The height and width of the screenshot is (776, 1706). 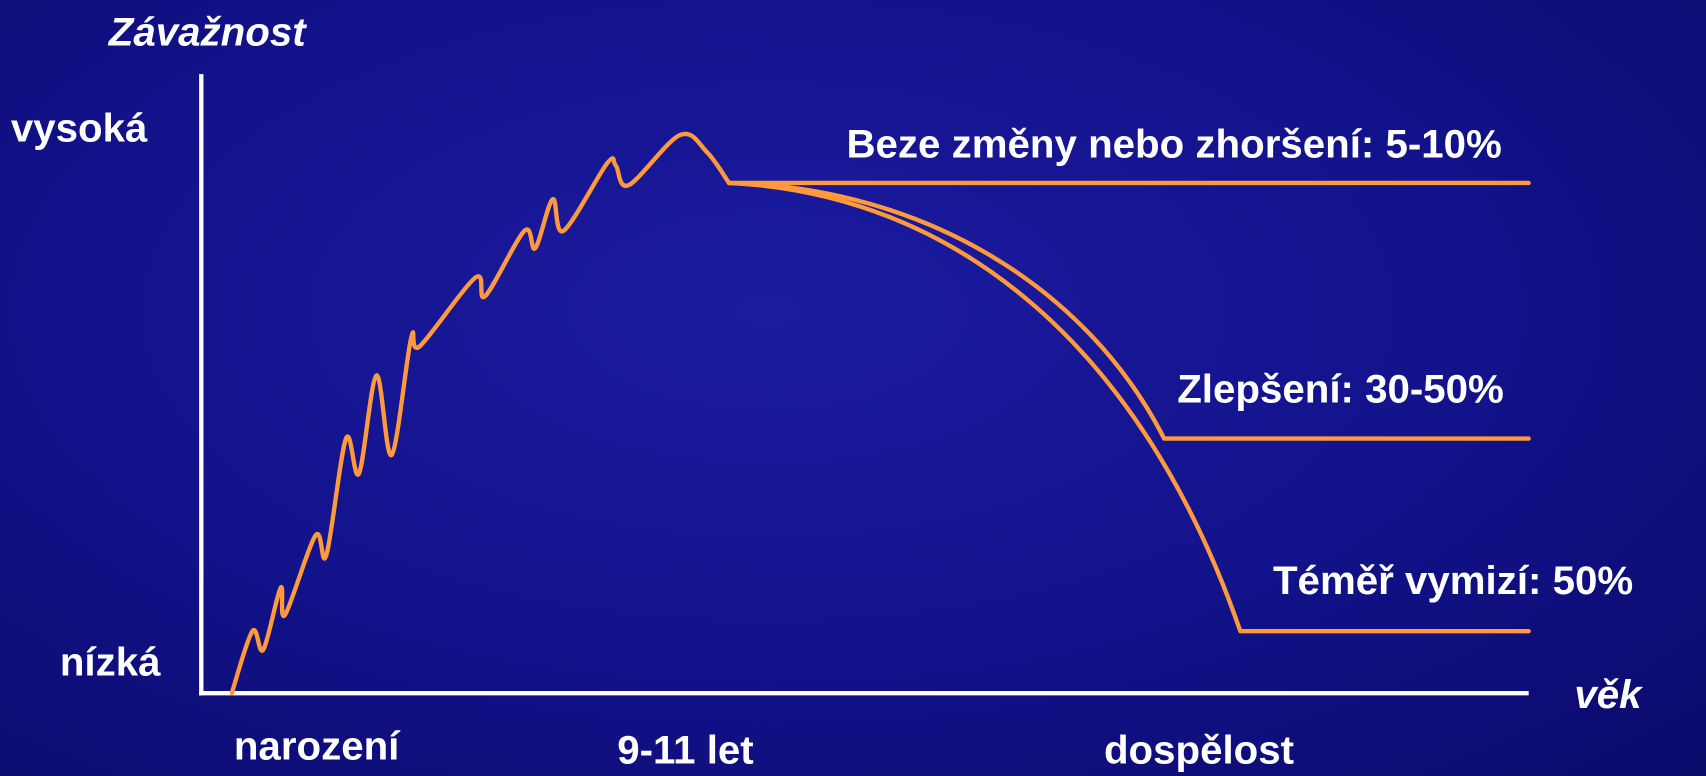 I want to click on y-high-label: vysoká, so click(x=79, y=127).